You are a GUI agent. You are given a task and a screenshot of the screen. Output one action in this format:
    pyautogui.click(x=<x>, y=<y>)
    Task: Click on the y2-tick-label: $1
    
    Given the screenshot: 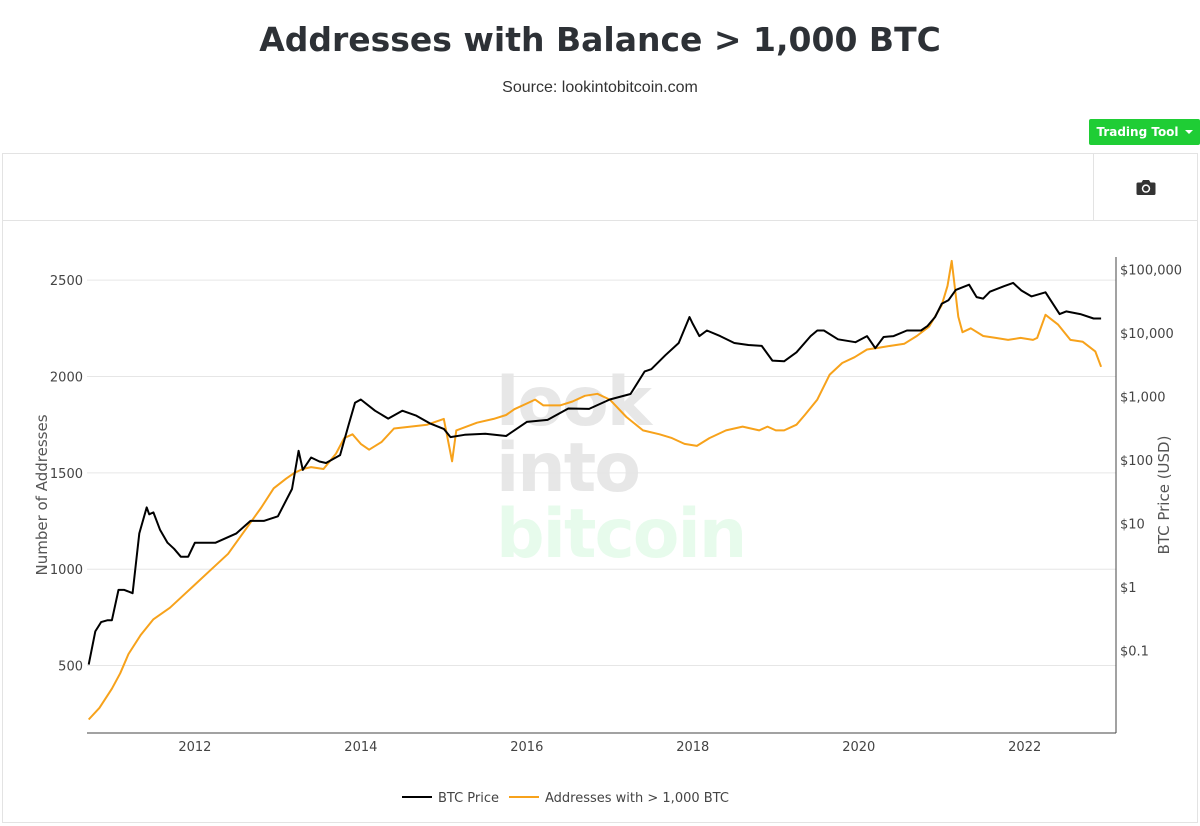 What is the action you would take?
    pyautogui.click(x=1128, y=588)
    